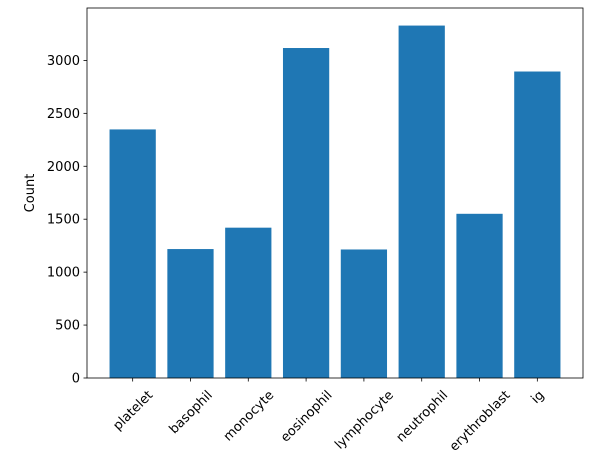 The image size is (610, 458). I want to click on y-tick-label: 2500, so click(63, 114).